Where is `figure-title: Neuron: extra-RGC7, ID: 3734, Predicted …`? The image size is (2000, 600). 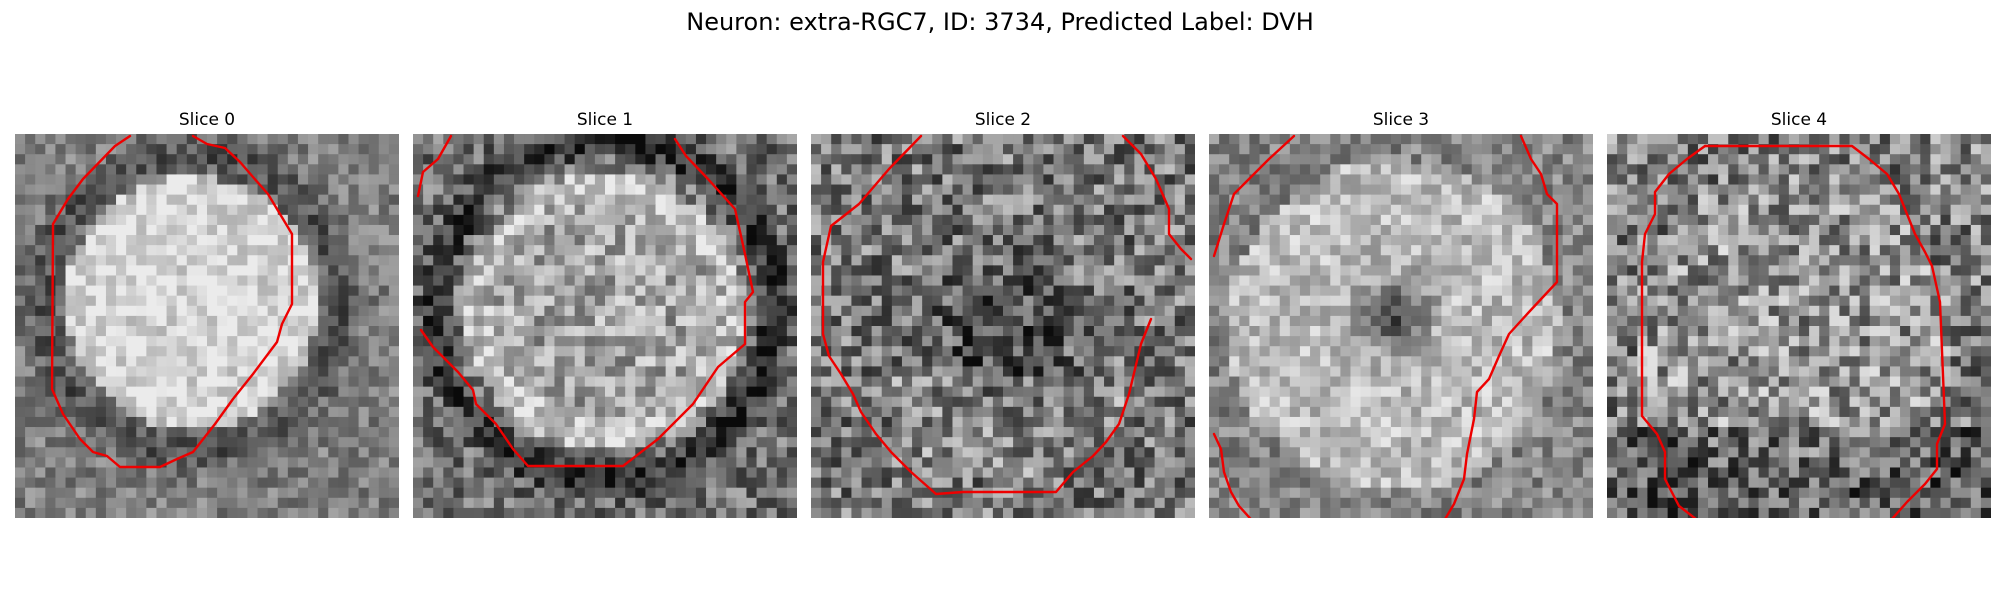
figure-title: Neuron: extra-RGC7, ID: 3734, Predicted … is located at coordinates (1000, 22).